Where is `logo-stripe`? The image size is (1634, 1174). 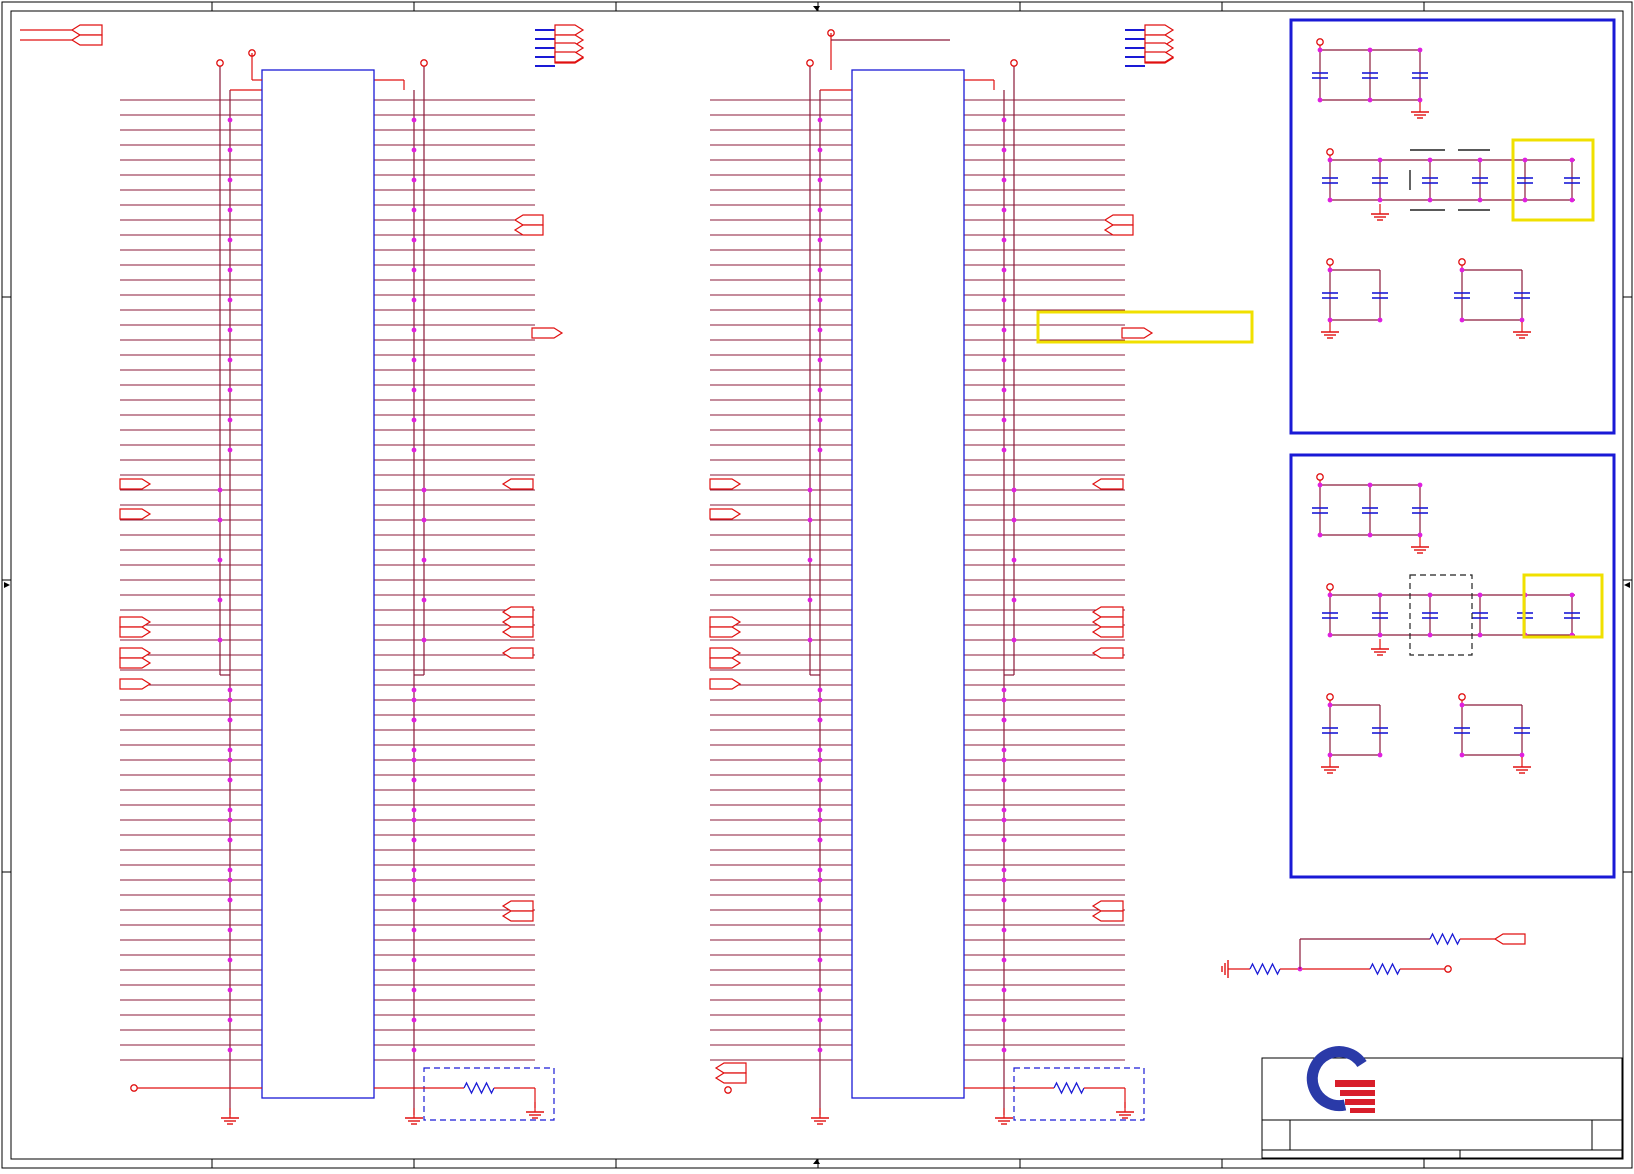
logo-stripe is located at coordinates (1362, 1110).